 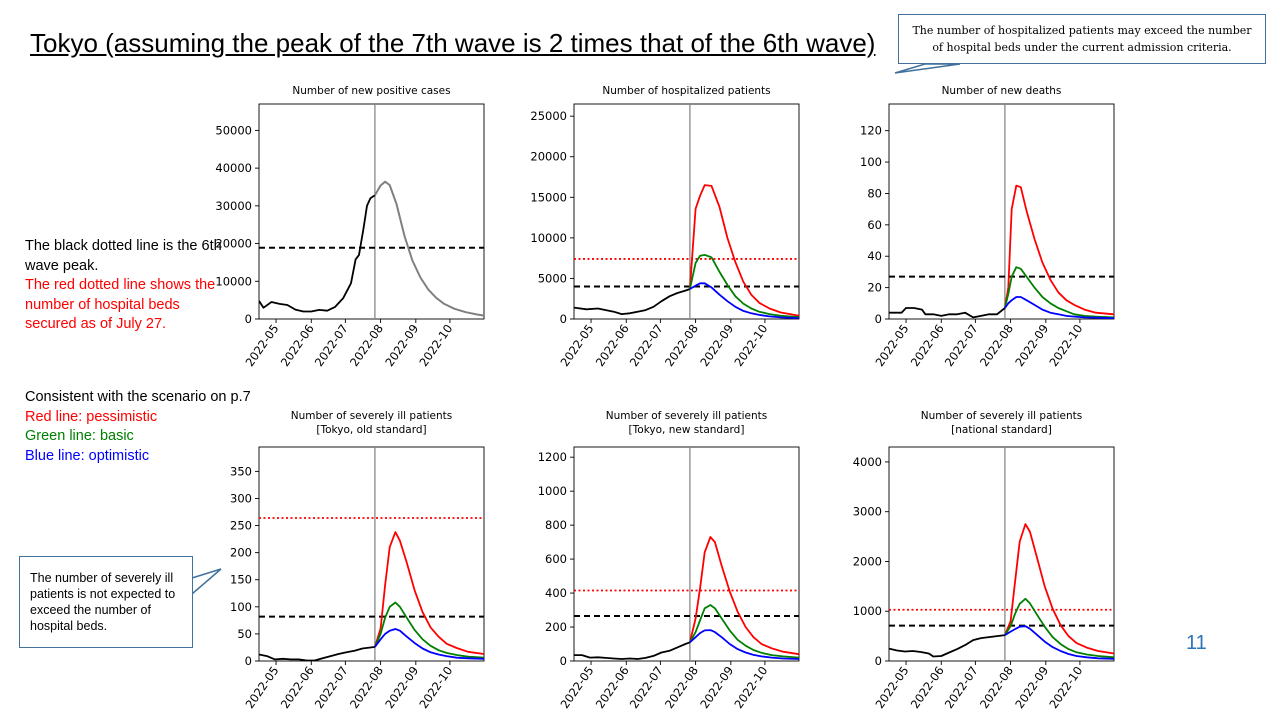 What do you see at coordinates (241, 471) in the screenshot?
I see `y-tick-label: 350` at bounding box center [241, 471].